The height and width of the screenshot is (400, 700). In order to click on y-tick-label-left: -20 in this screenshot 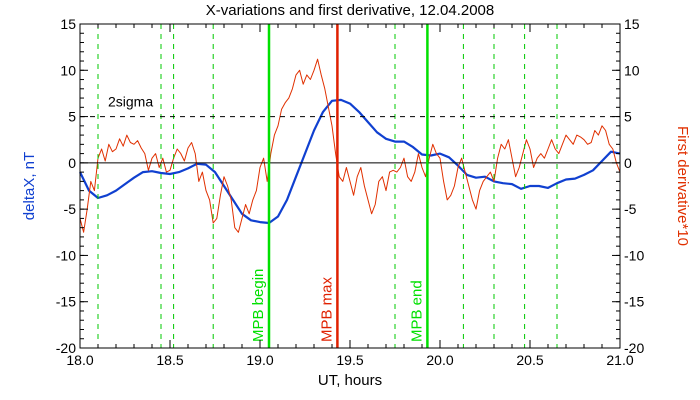, I will do `click(66, 348)`.